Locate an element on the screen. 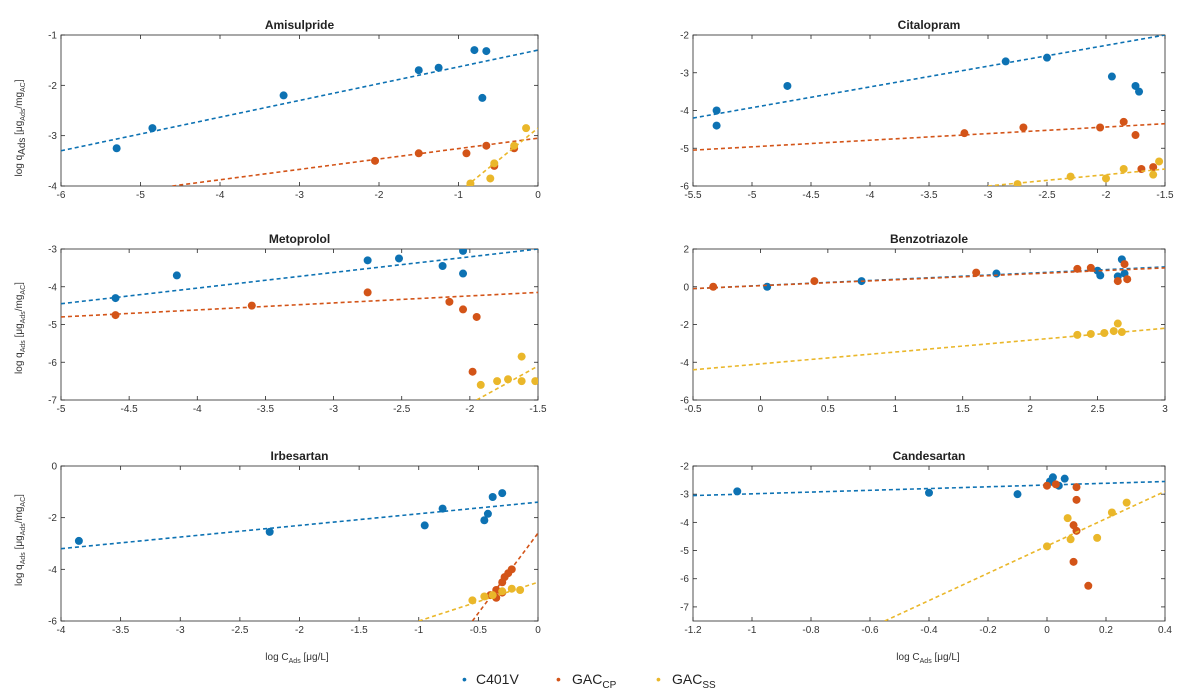 The width and height of the screenshot is (1184, 693). ylabel-top: log qAds [μgAds/mgAC] is located at coordinates (21, 127).